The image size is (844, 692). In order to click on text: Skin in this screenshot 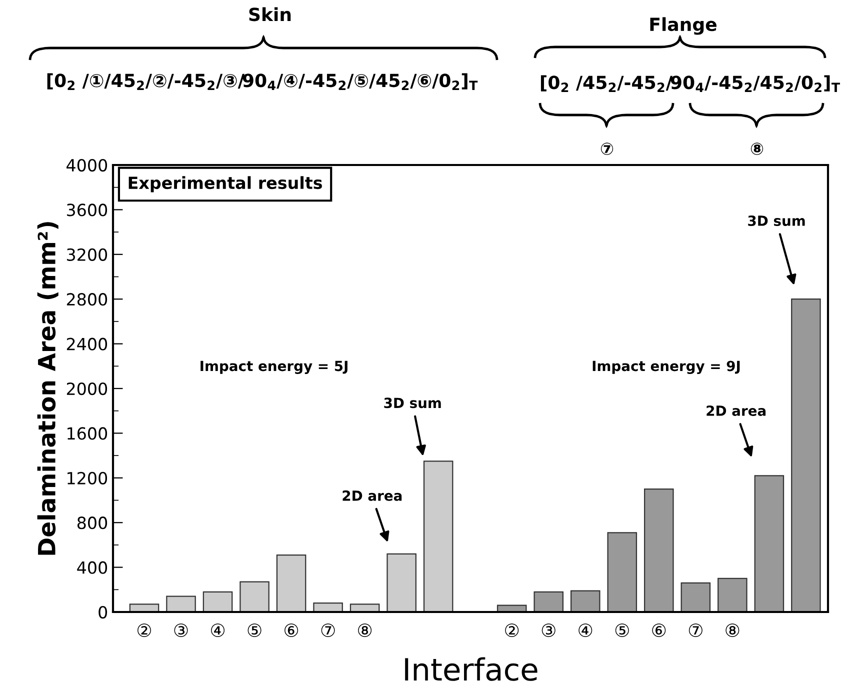, I will do `click(270, 14)`.